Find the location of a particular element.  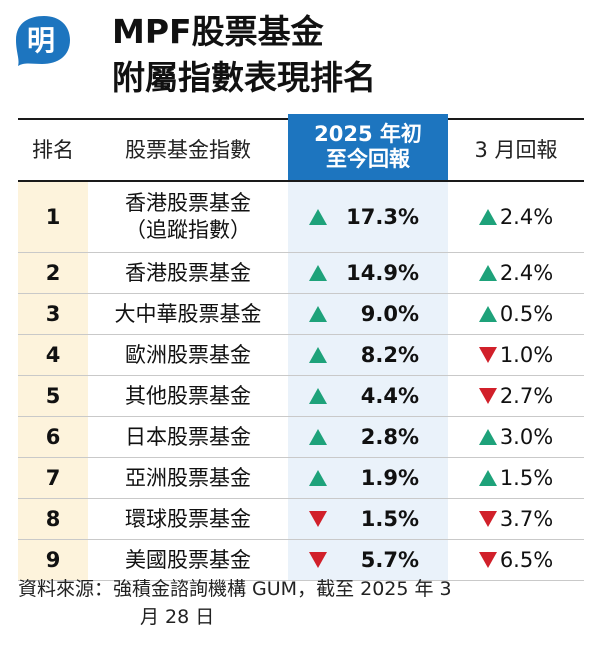

table-row: 7 亞洲股票基金 1.9% 1.5% is located at coordinates (301, 478).